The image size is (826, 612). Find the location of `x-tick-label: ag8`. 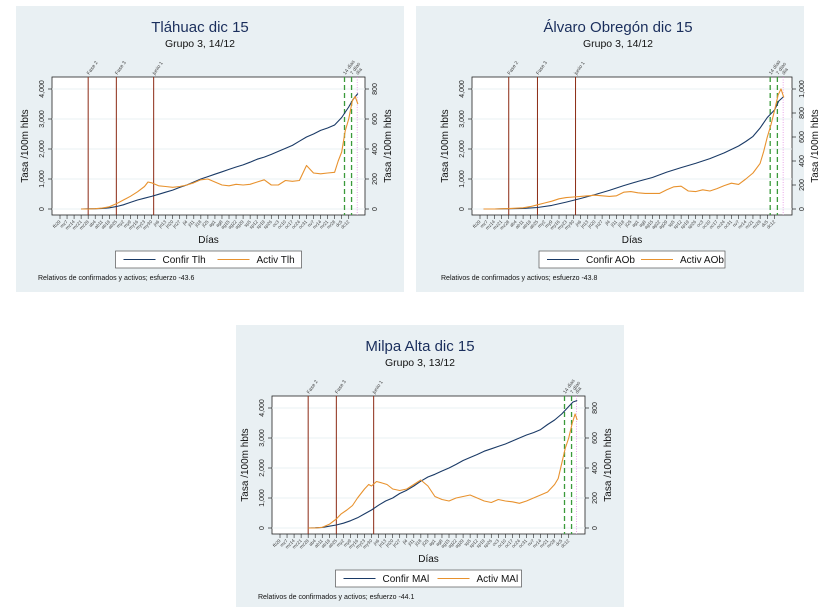

x-tick-label: ag8 is located at coordinates (219, 223).